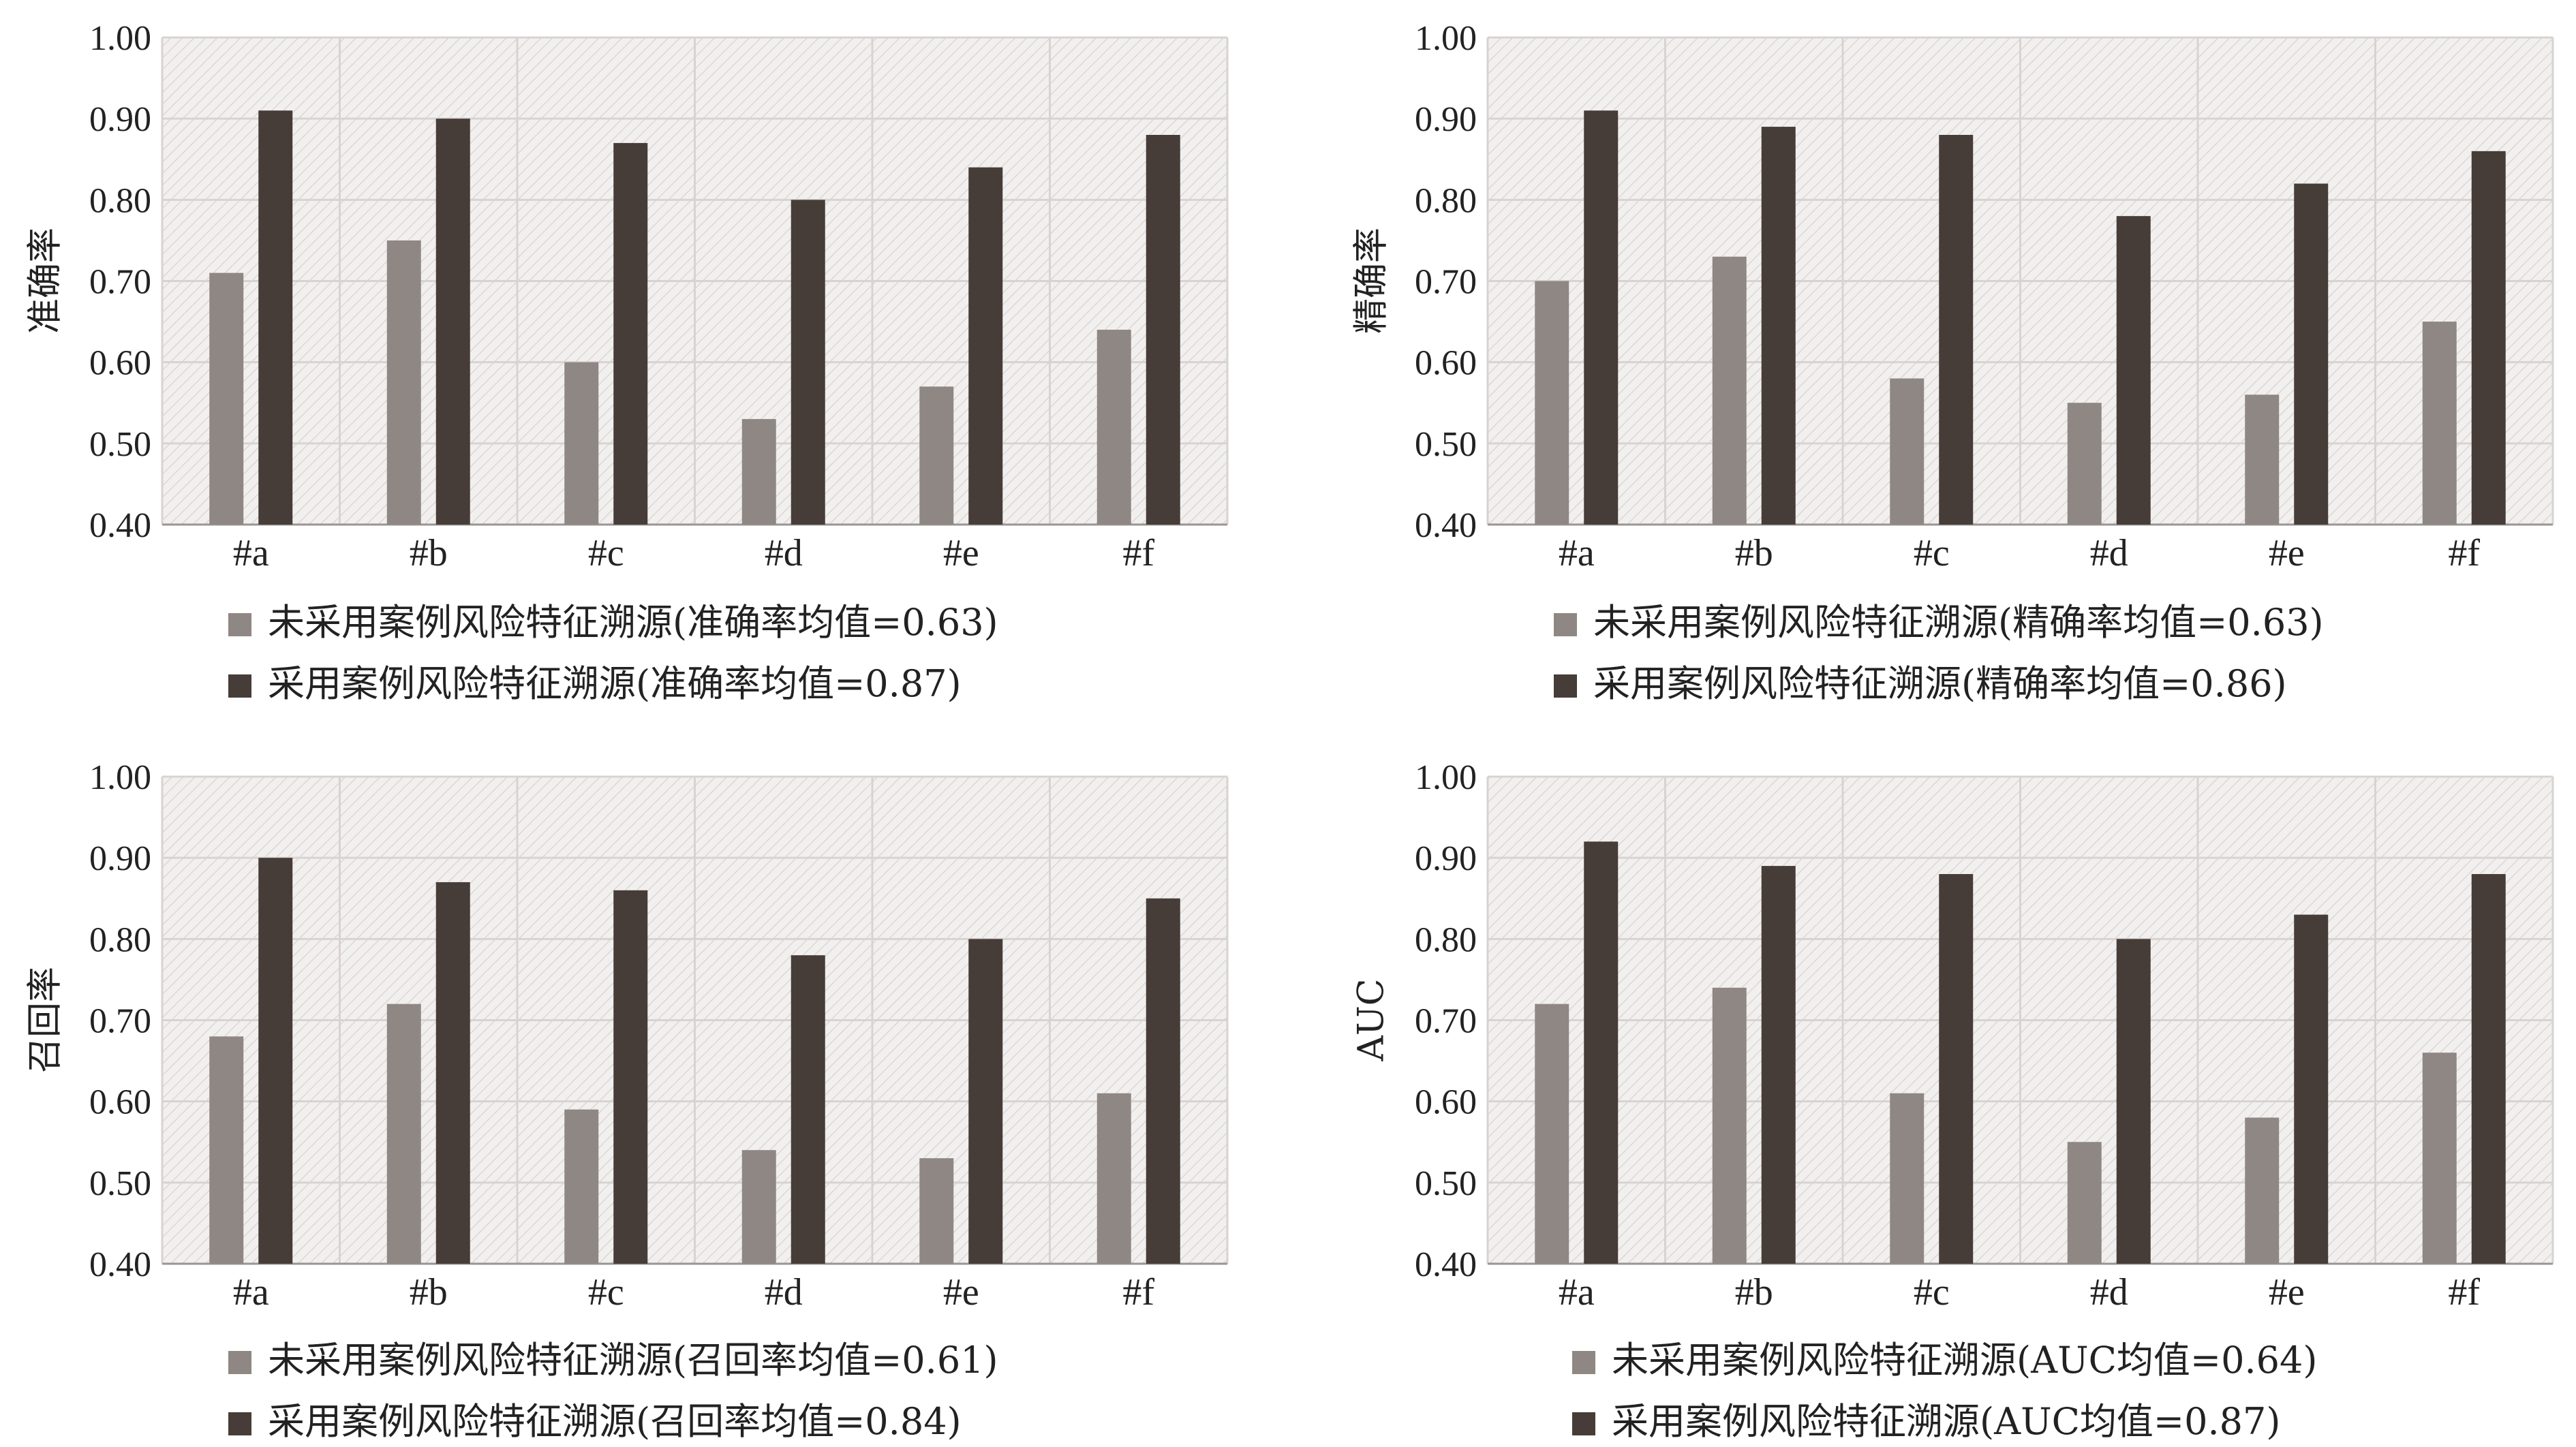  What do you see at coordinates (1940, 683) in the screenshot?
I see `legend-label: 采用案例风险特征溯源(精确率均值=0.86)` at bounding box center [1940, 683].